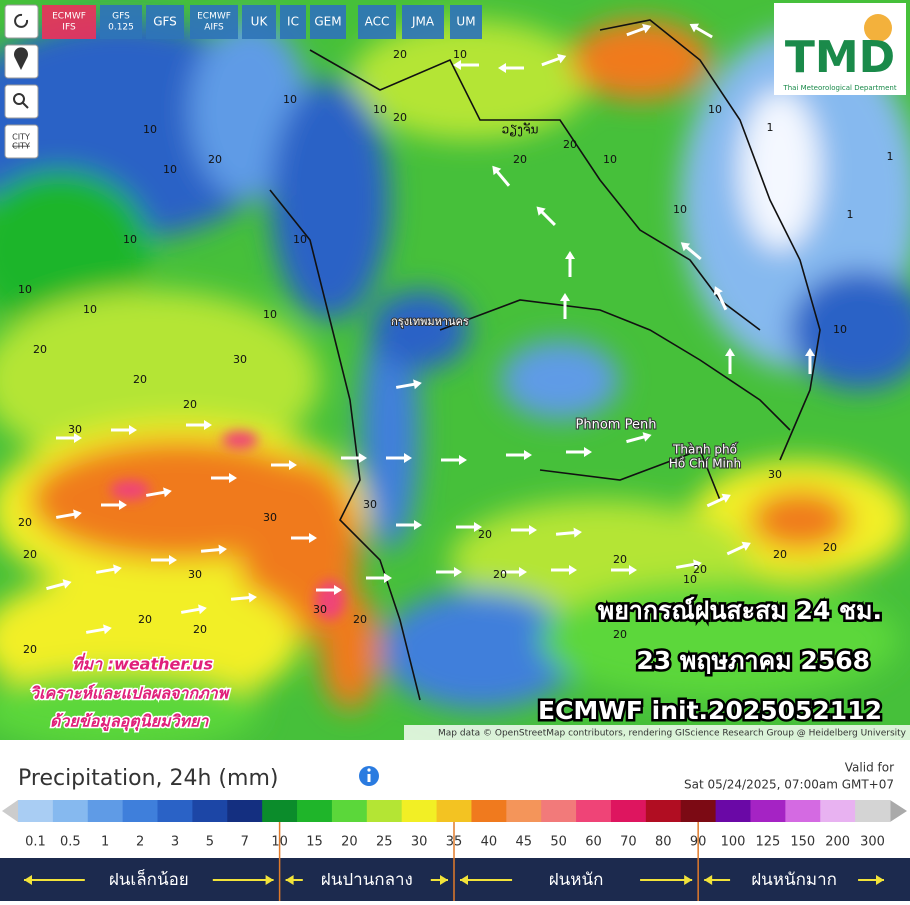 The height and width of the screenshot is (905, 910). What do you see at coordinates (105, 842) in the screenshot?
I see `scale-label: 1` at bounding box center [105, 842].